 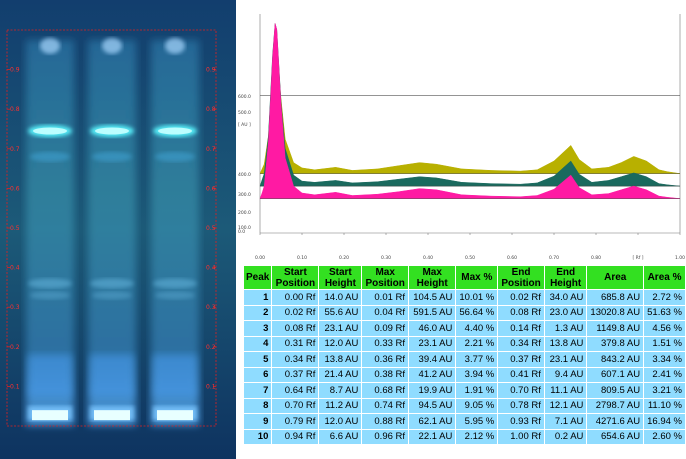 I want to click on column-header: Max %, so click(x=477, y=277).